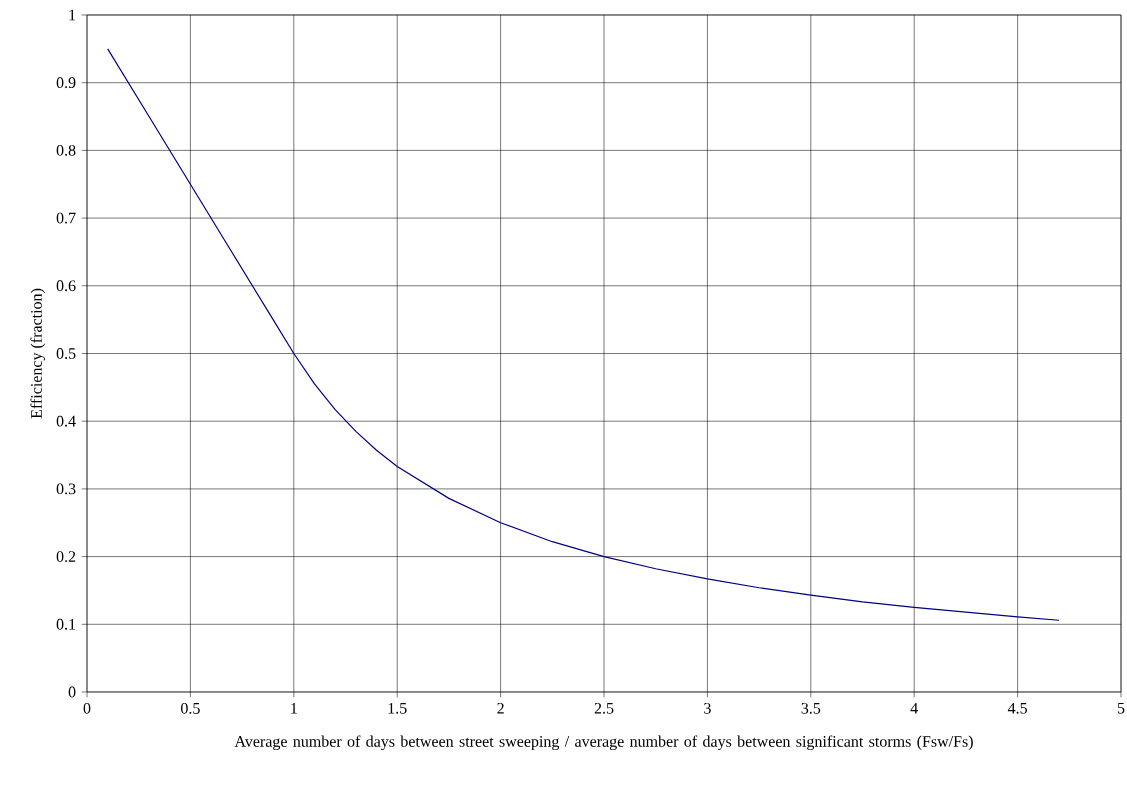  What do you see at coordinates (1017, 708) in the screenshot?
I see `x-tick-label: 4.5` at bounding box center [1017, 708].